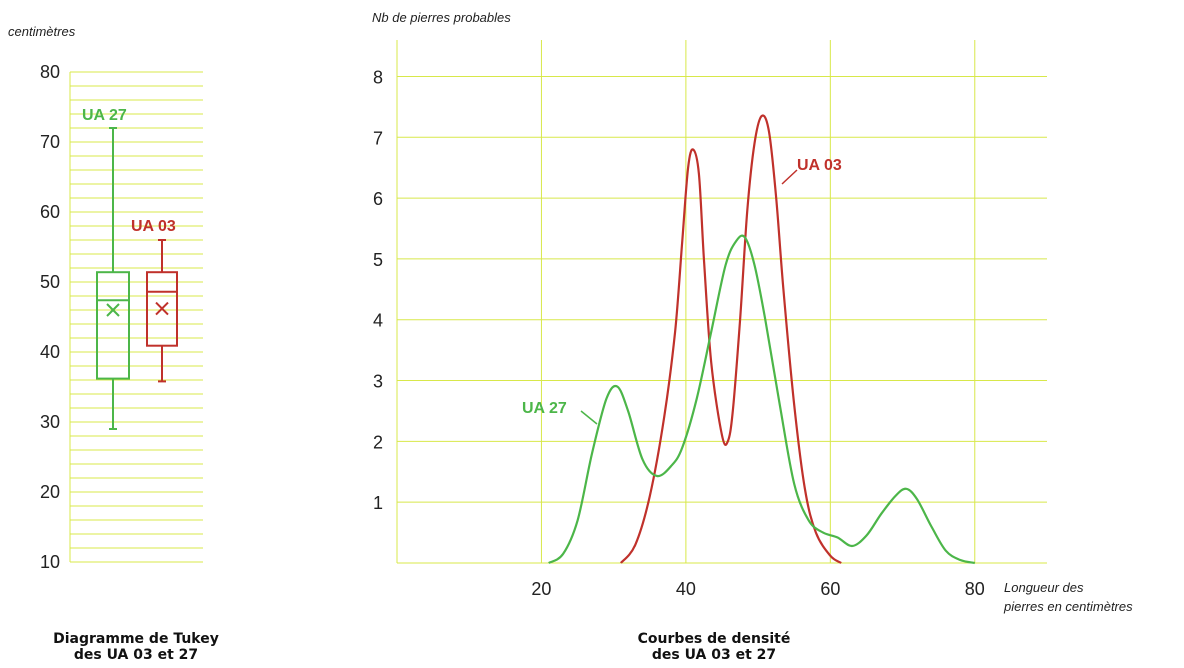  What do you see at coordinates (50, 72) in the screenshot?
I see `box-y-tick-label: 80` at bounding box center [50, 72].